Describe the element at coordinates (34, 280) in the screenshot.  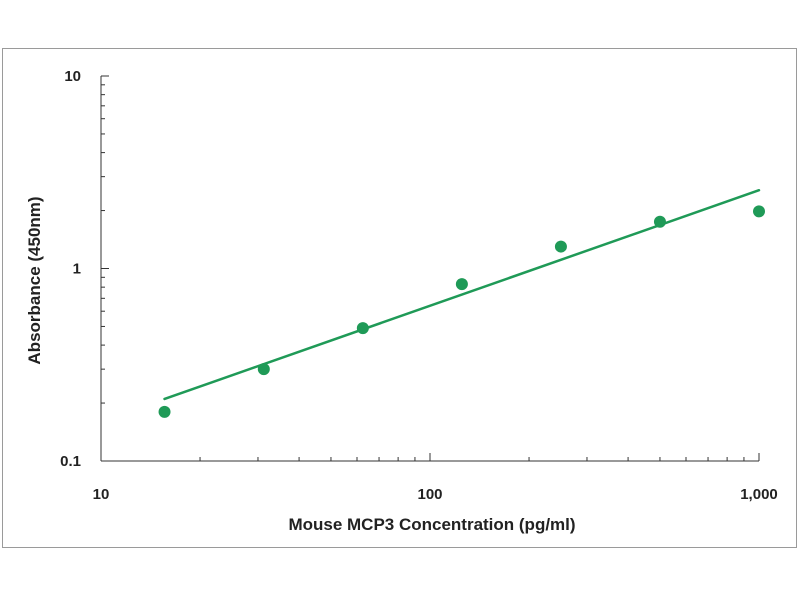
I see `y-axis-title: Absorbance (450nm)` at that location.